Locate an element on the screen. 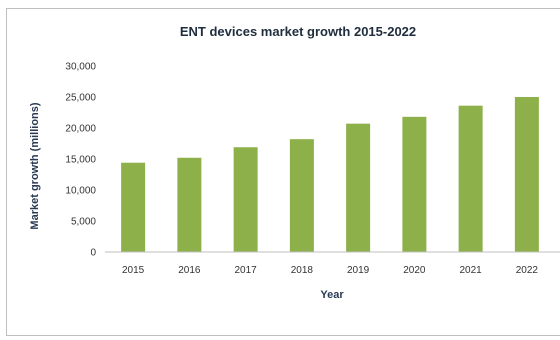  x-axis-ticks: 2015 2016 2017 2018 2019 2020 2021 2022 is located at coordinates (330, 270).